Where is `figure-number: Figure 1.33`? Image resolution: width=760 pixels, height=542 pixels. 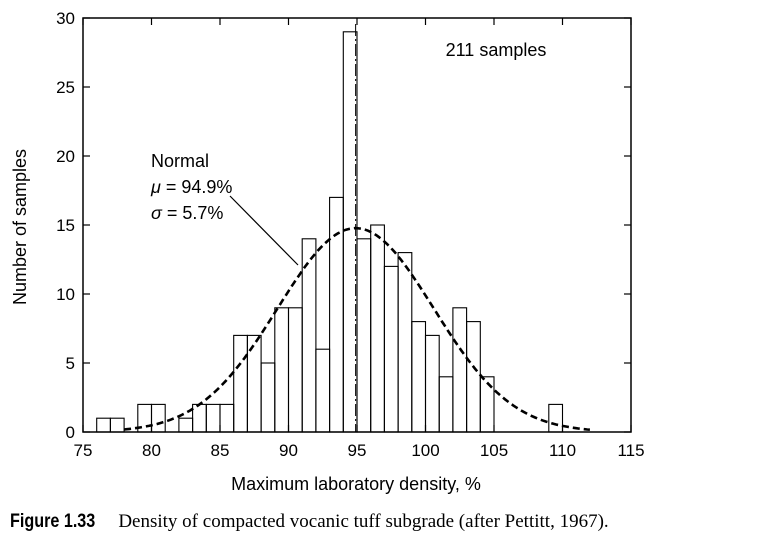 figure-number: Figure 1.33 is located at coordinates (53, 521).